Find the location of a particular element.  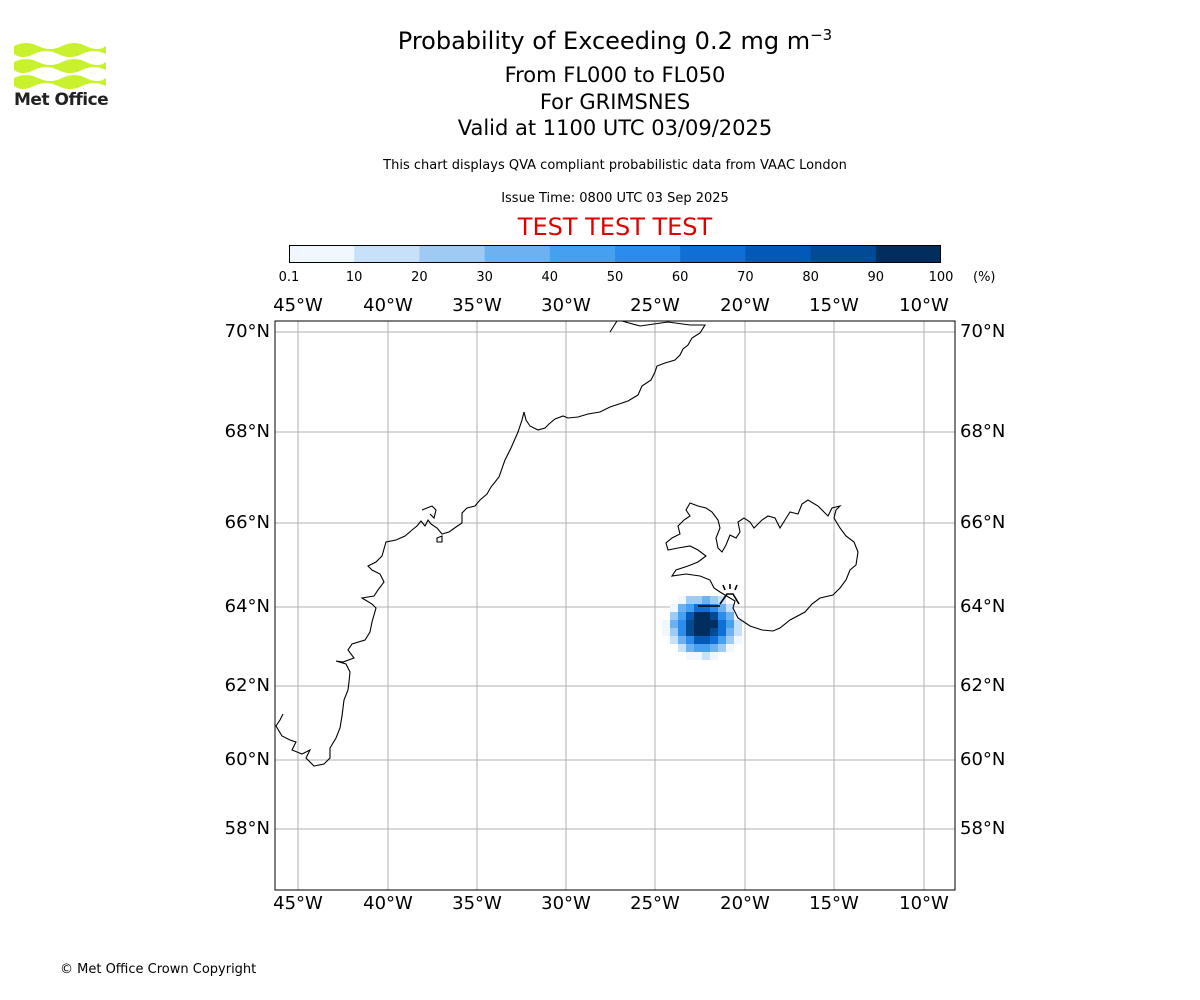

probability-colorbar is located at coordinates (615, 254).